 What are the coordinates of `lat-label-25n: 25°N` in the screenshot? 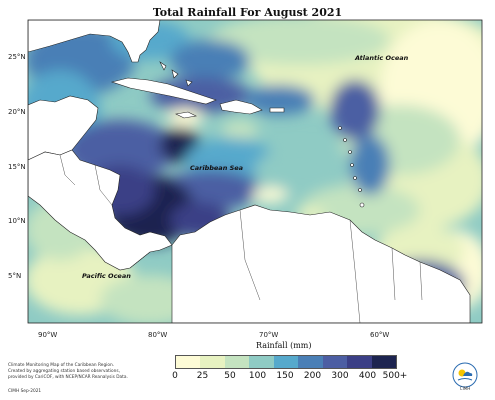 It's located at (17, 57).